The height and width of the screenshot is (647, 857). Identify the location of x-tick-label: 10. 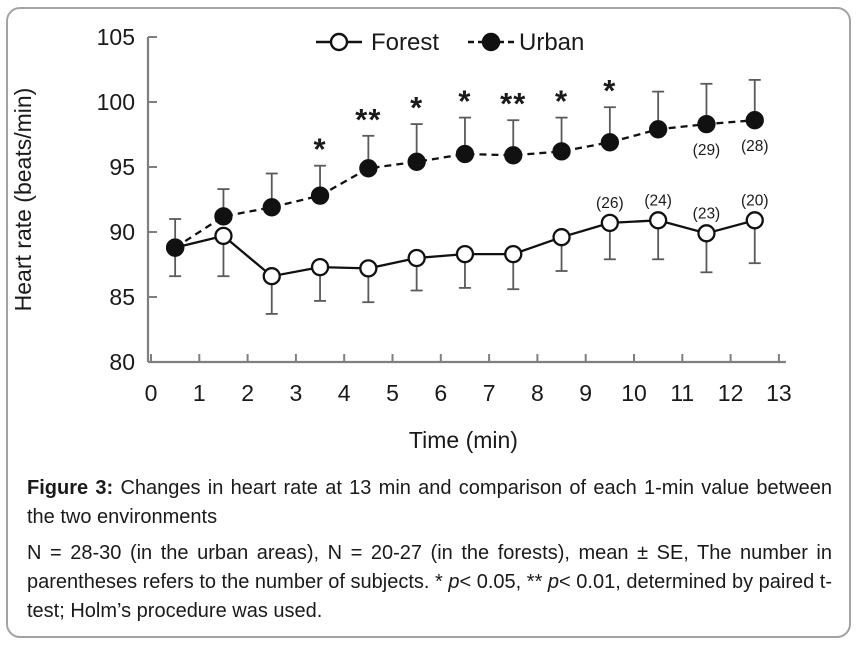
(634, 393).